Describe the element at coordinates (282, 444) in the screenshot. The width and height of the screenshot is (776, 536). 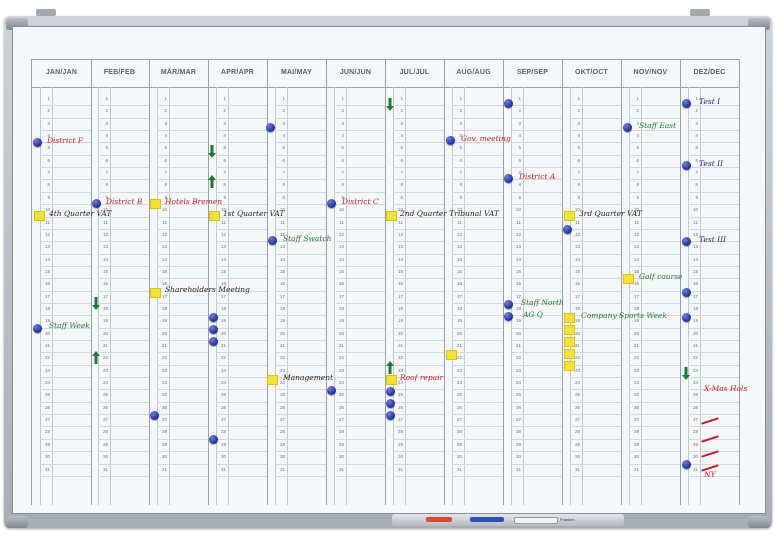
I see `day-number: 29` at that location.